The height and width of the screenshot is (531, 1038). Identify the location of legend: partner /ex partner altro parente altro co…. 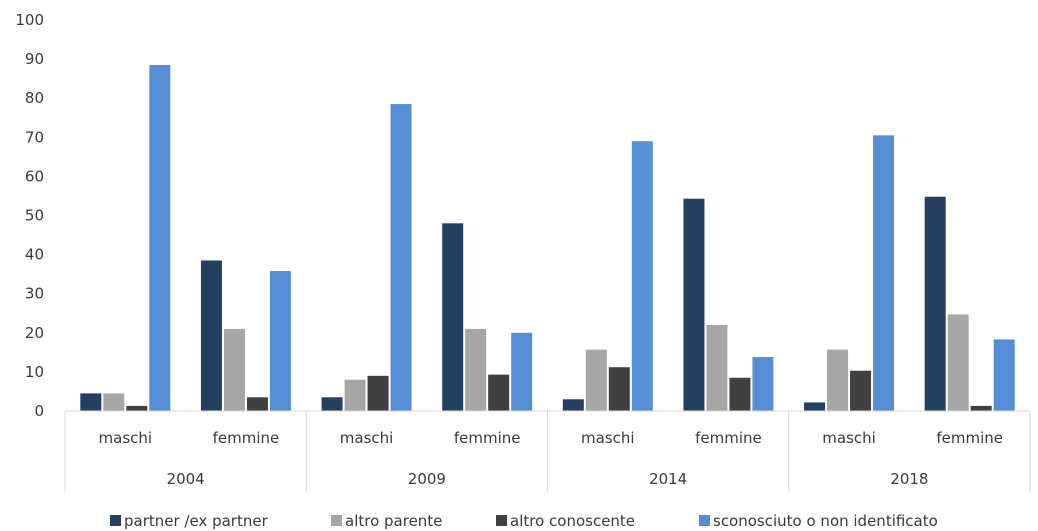
(524, 521).